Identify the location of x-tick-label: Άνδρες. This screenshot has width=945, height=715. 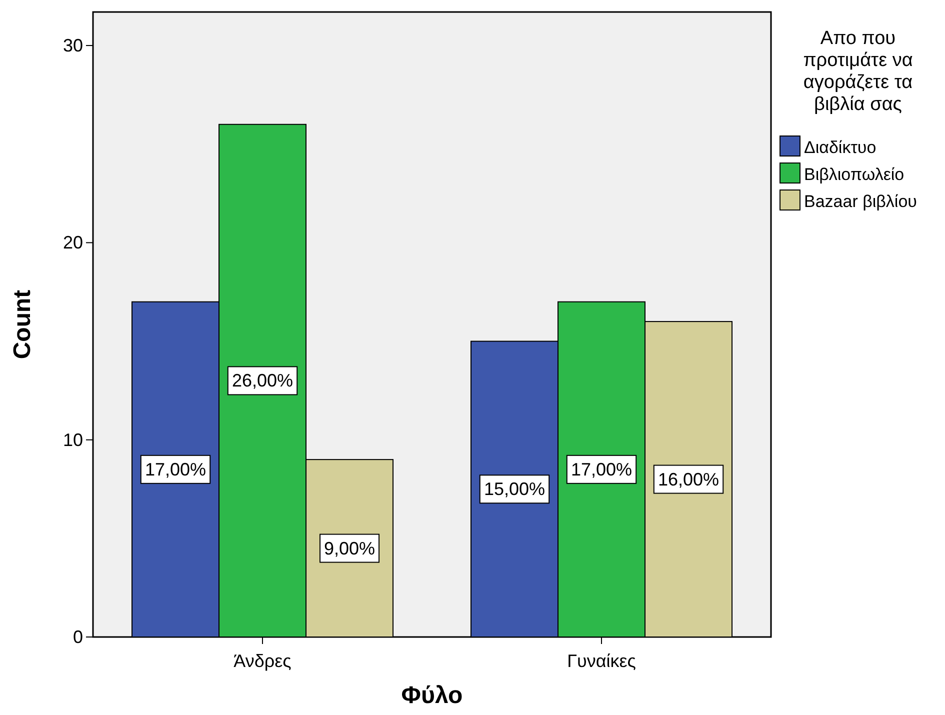
(263, 661).